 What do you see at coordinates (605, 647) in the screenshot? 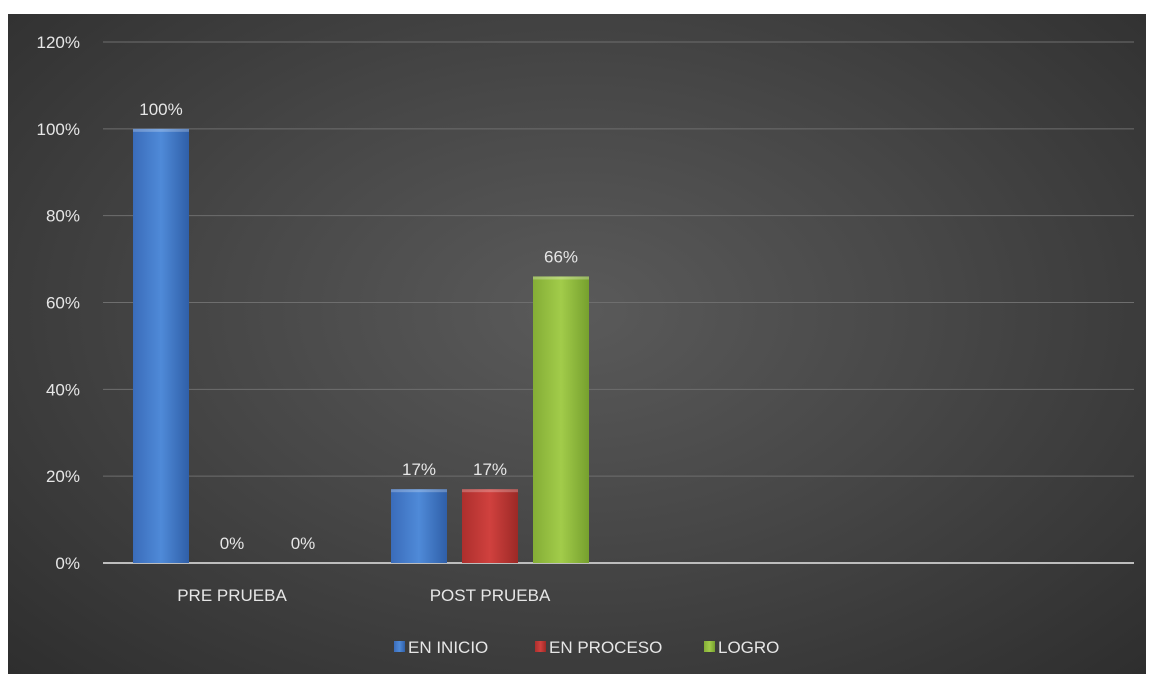
I see `legend-label: EN PROCESO` at bounding box center [605, 647].